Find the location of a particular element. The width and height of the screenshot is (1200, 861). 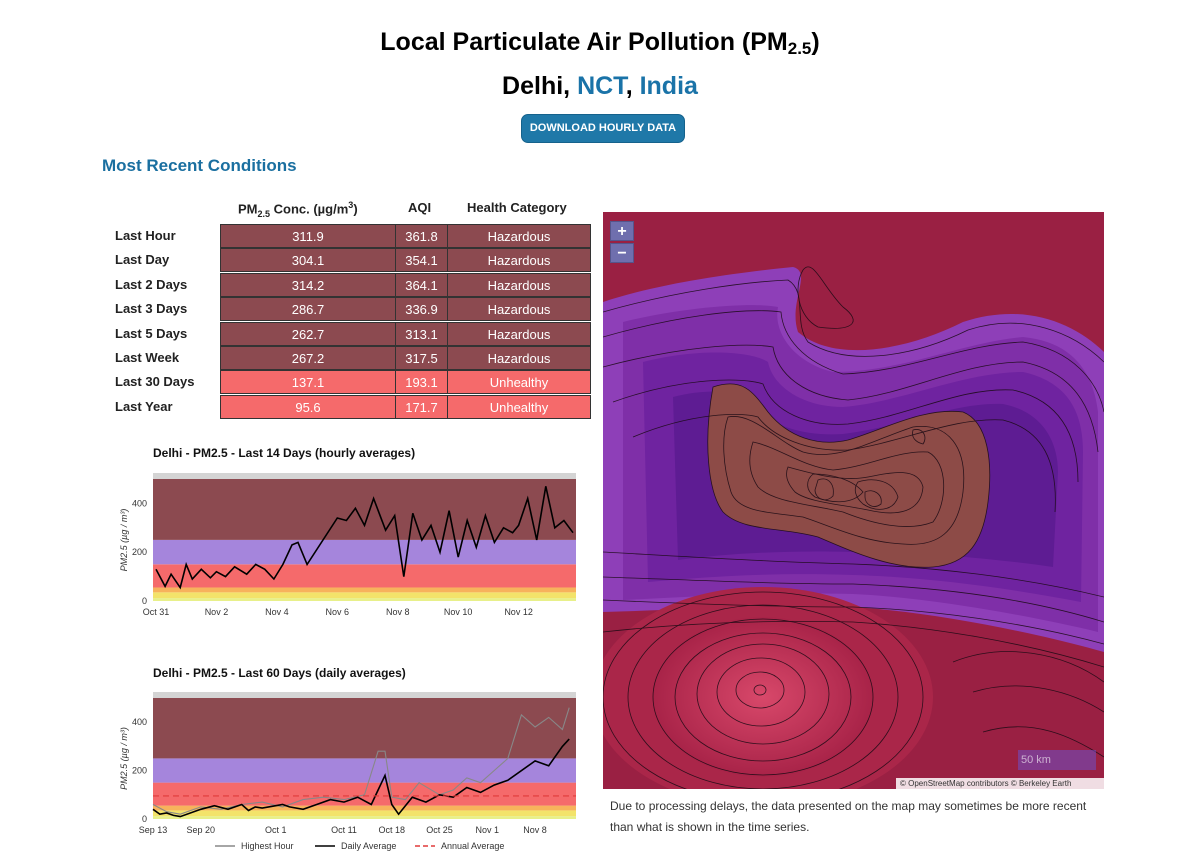

region-link: NCT is located at coordinates (601, 86).